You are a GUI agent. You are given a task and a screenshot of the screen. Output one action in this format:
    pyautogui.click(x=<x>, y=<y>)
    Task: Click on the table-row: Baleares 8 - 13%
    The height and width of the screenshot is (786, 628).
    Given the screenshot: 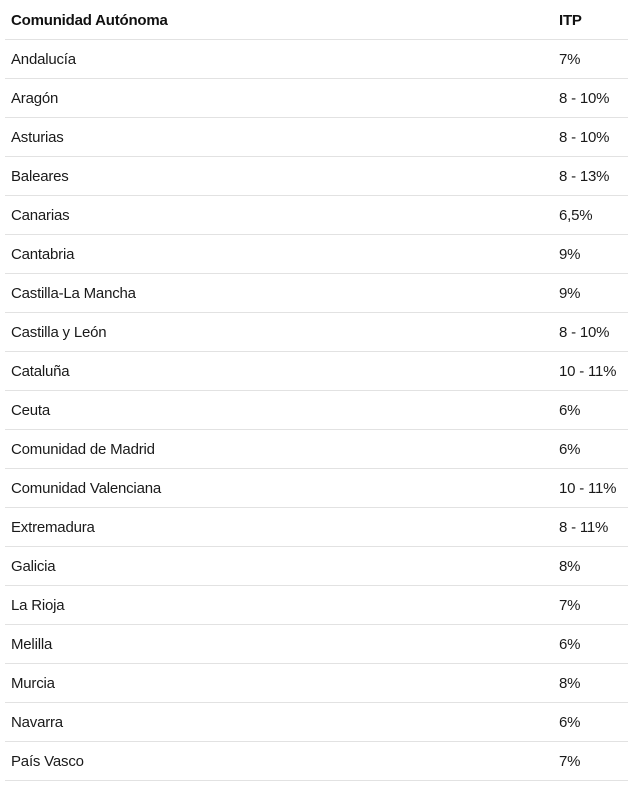 What is the action you would take?
    pyautogui.click(x=316, y=176)
    